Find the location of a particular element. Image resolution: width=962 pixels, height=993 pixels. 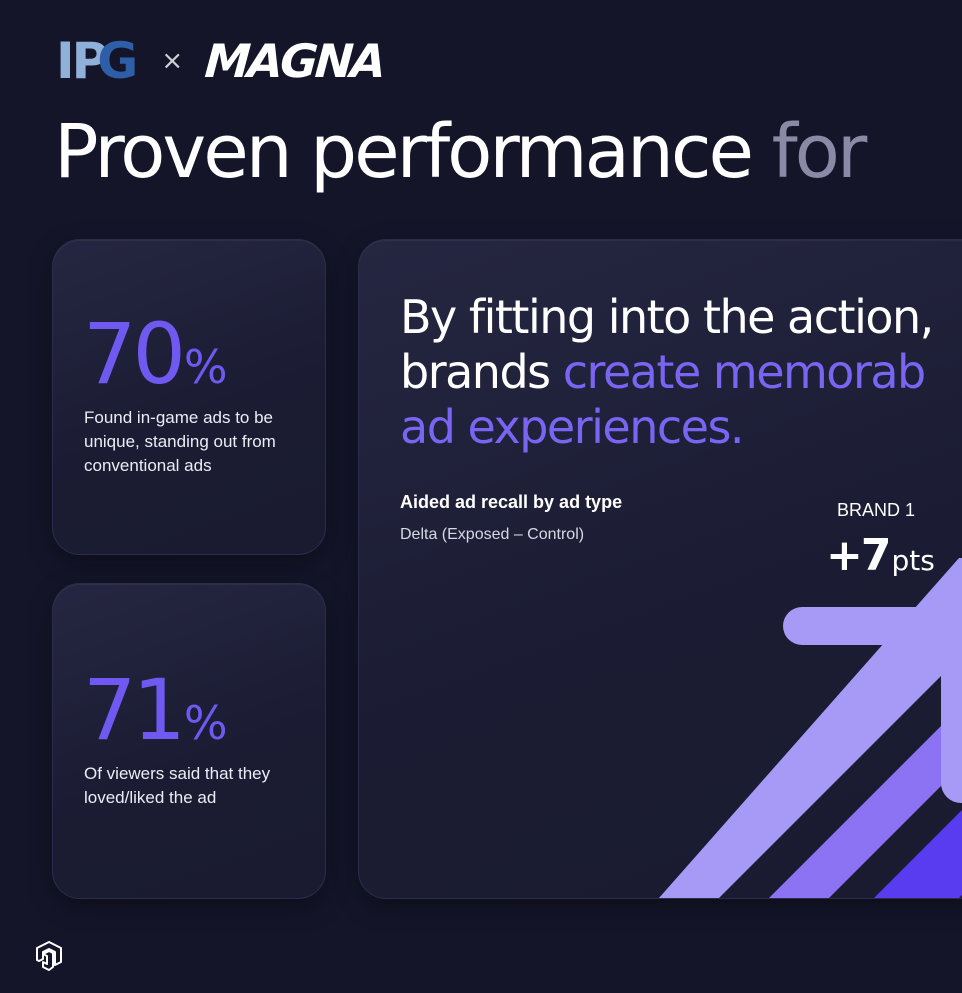

stat-value-unique: 70% is located at coordinates (155, 354).